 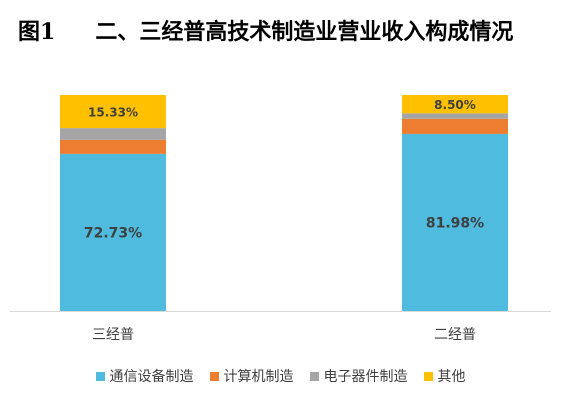 I want to click on x-tick-labels: 三经普 二经普, so click(x=284, y=335).